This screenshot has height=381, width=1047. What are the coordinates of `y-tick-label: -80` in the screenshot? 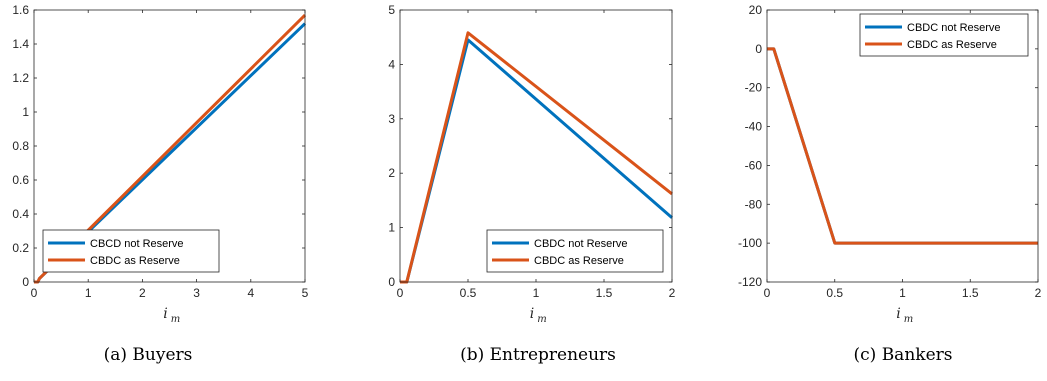 It's located at (754, 204).